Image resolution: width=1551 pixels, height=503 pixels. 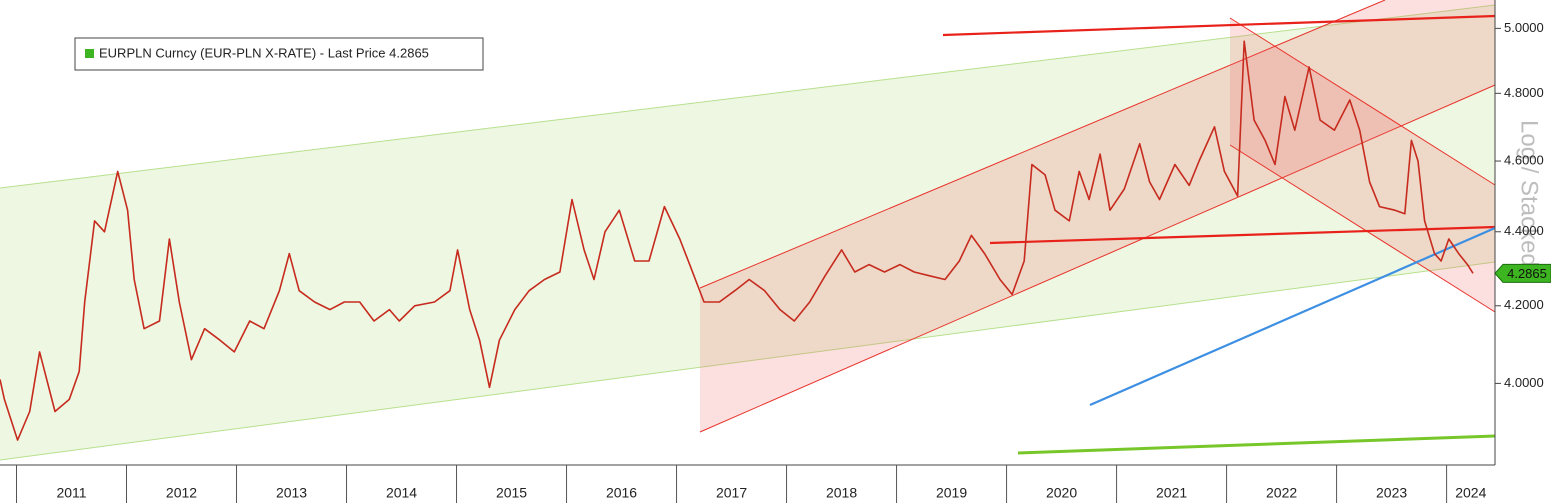 I want to click on x-tick-label: 2013, so click(x=291, y=493).